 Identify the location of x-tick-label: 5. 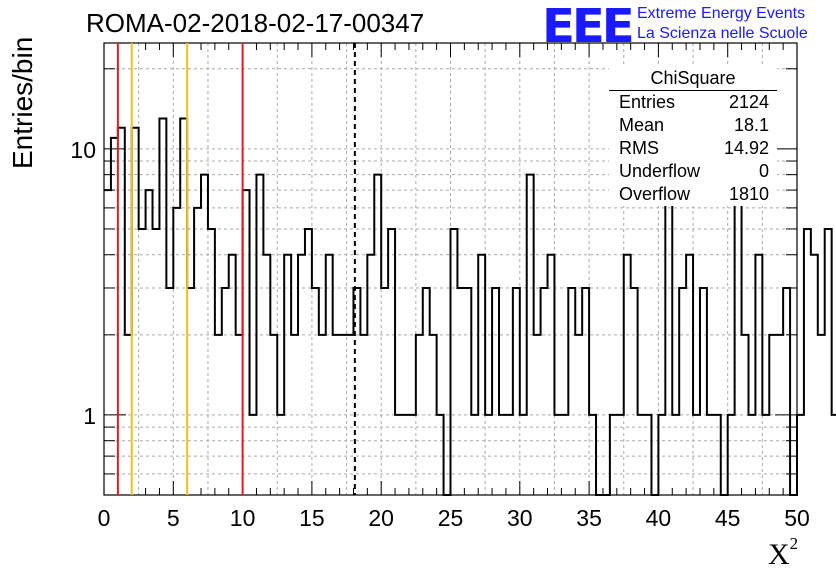
(173, 518).